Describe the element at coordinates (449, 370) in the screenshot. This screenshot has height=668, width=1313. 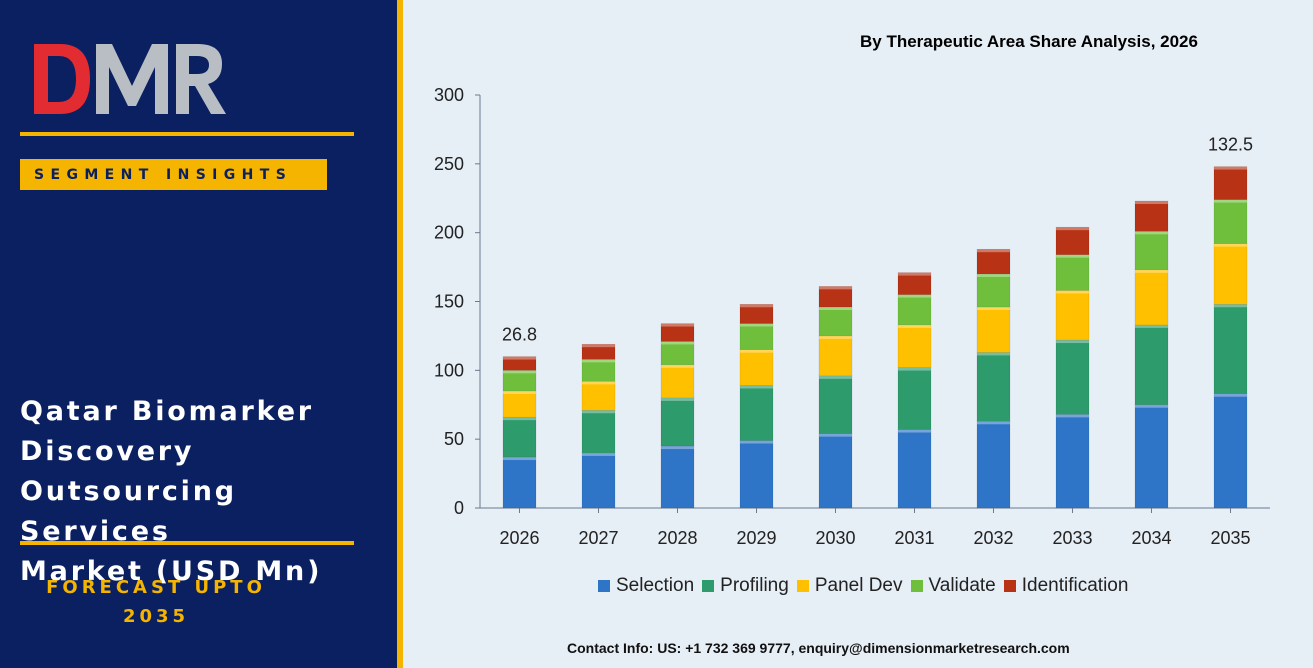
I see `y-tick-label: 100` at that location.